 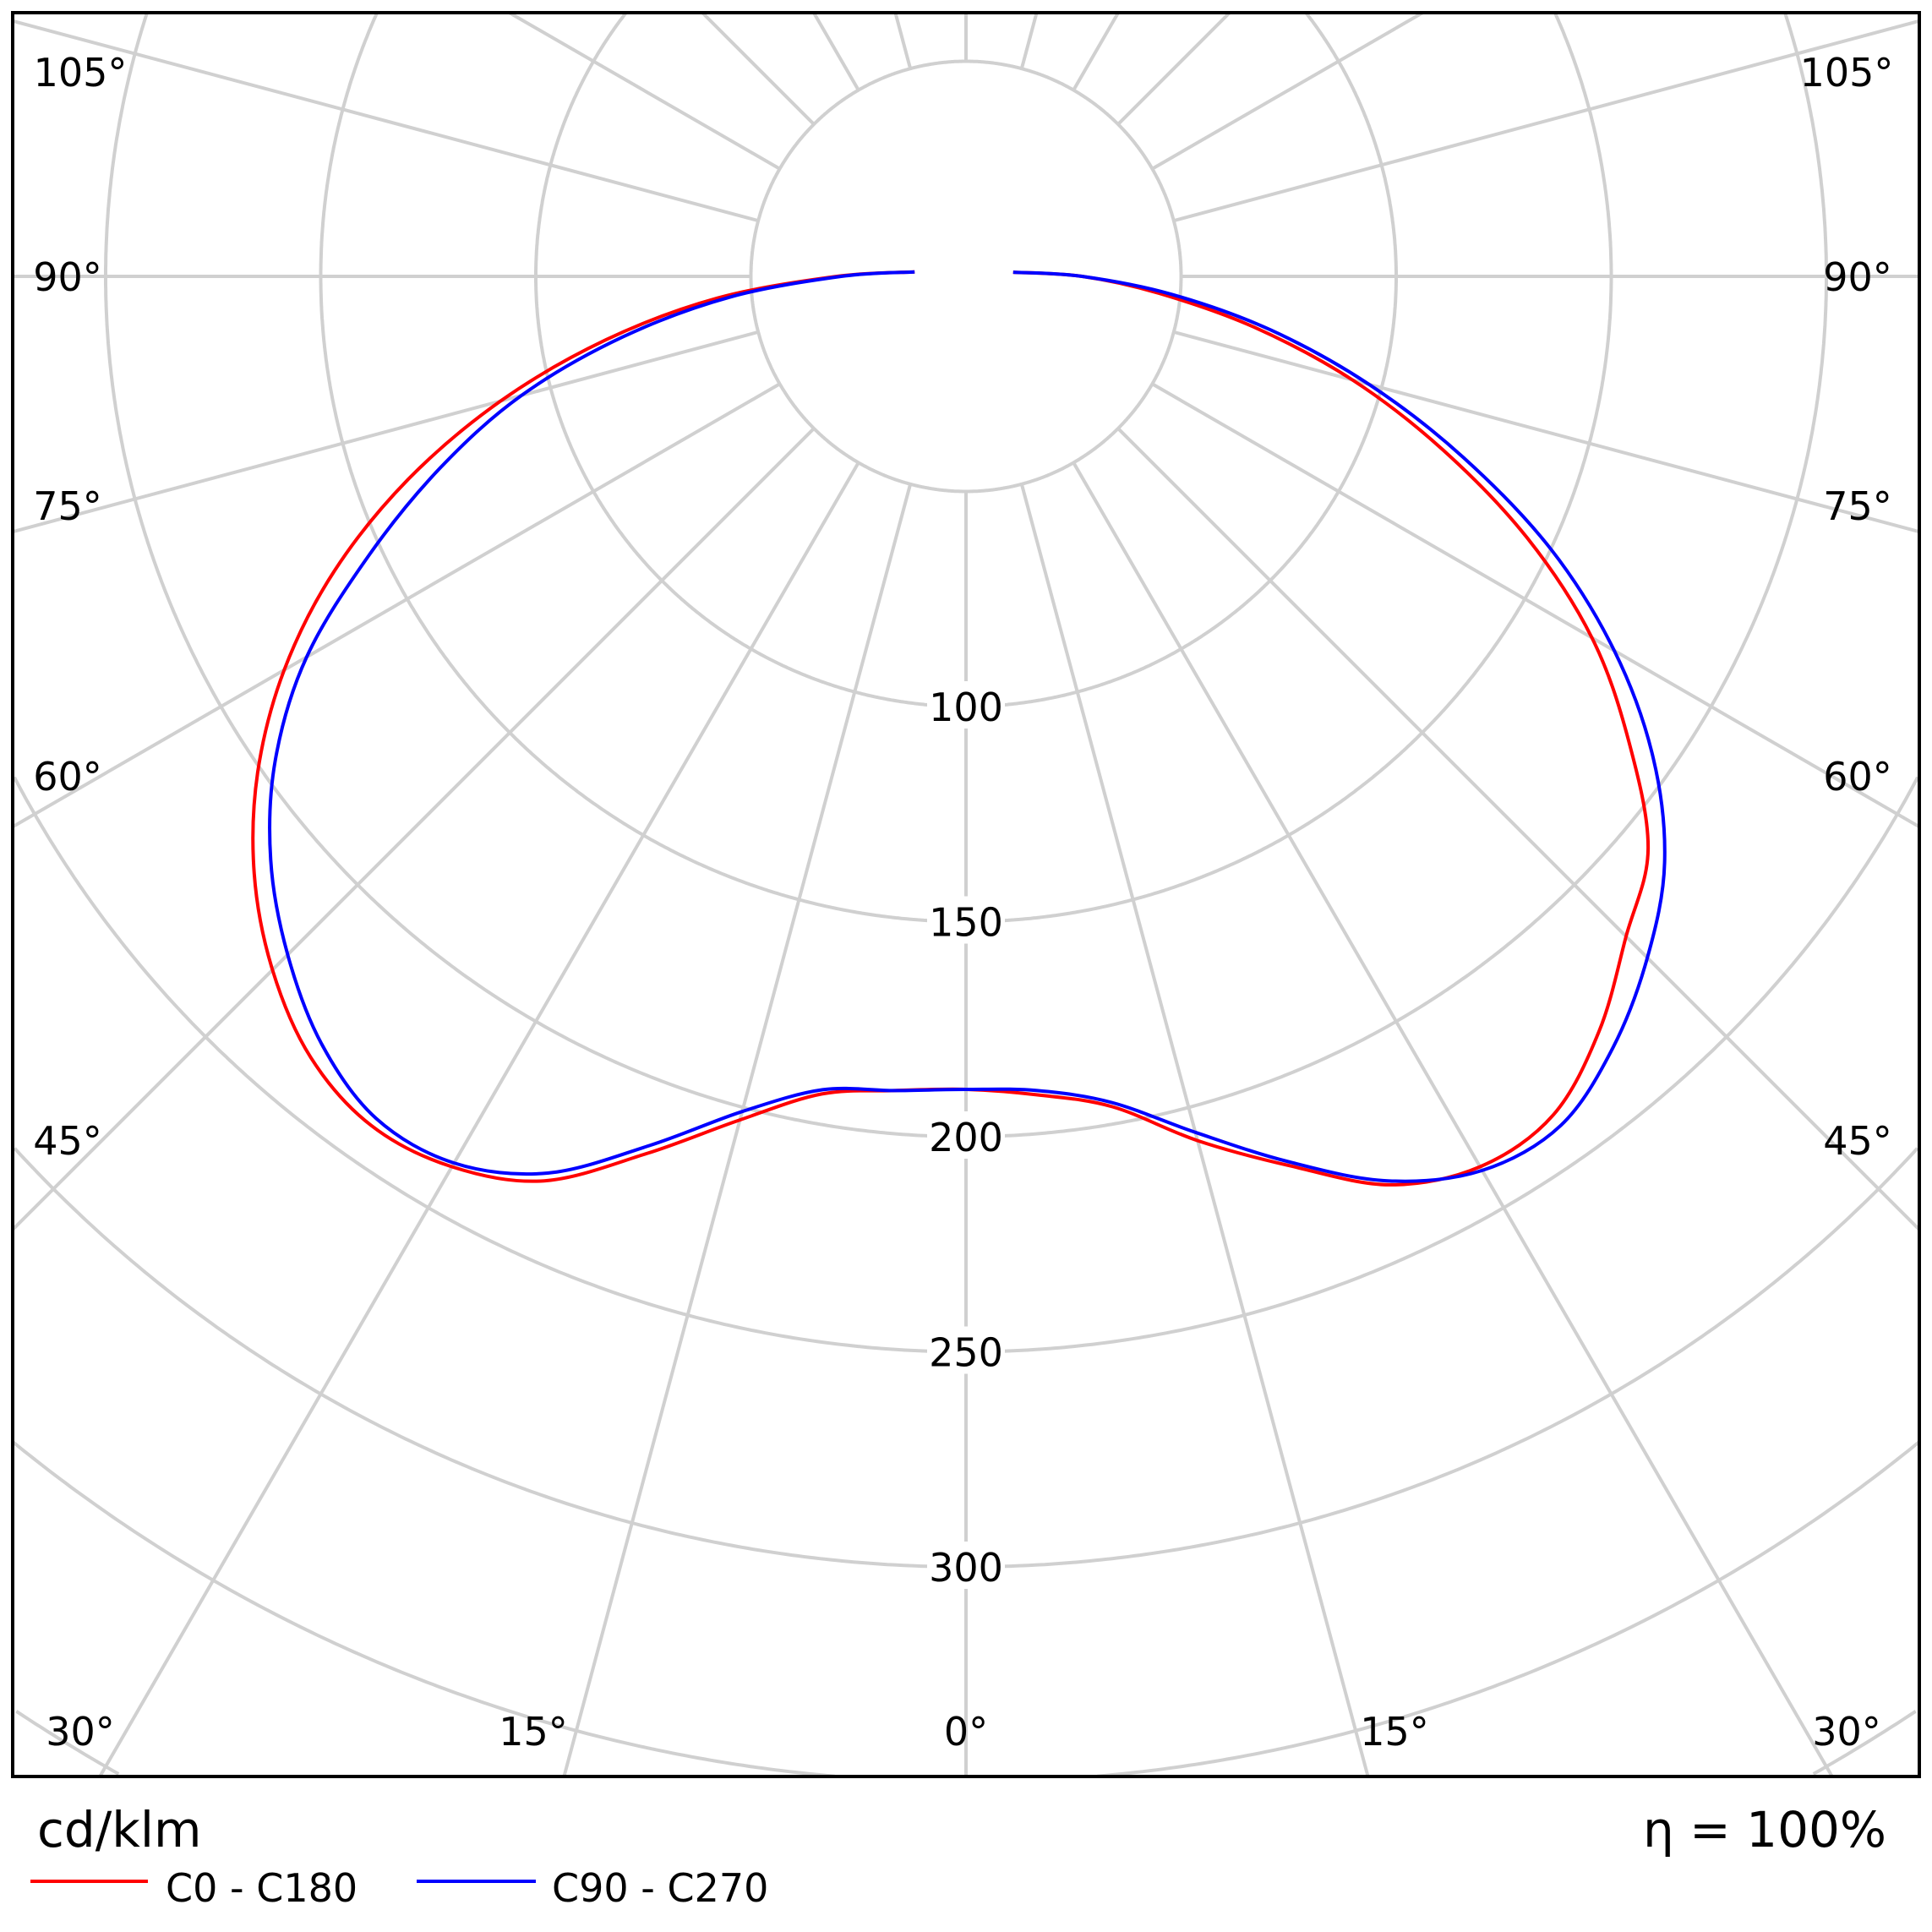 I want to click on angle-label-left: 75°, so click(x=67, y=506).